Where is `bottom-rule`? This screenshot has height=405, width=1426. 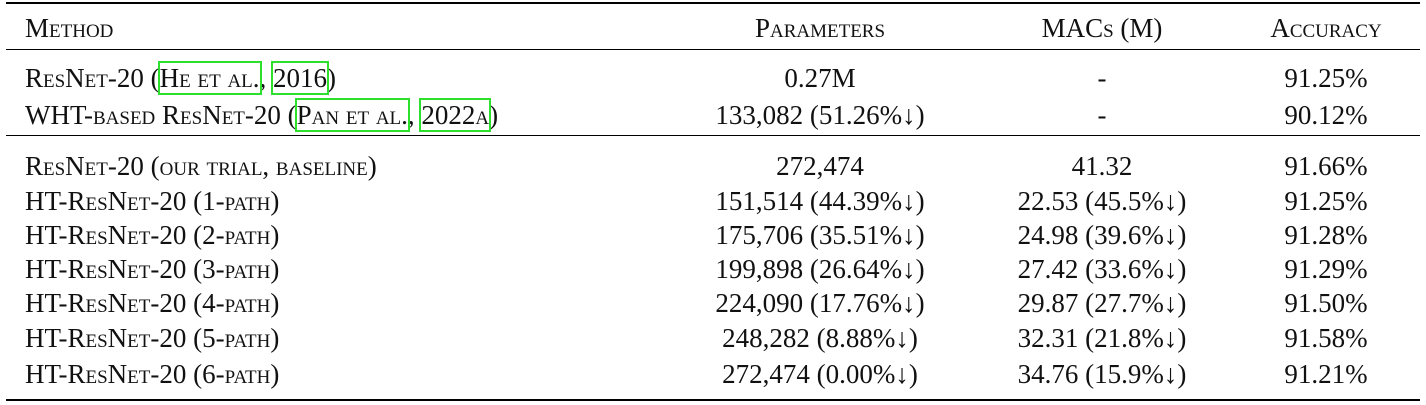
bottom-rule is located at coordinates (713, 400).